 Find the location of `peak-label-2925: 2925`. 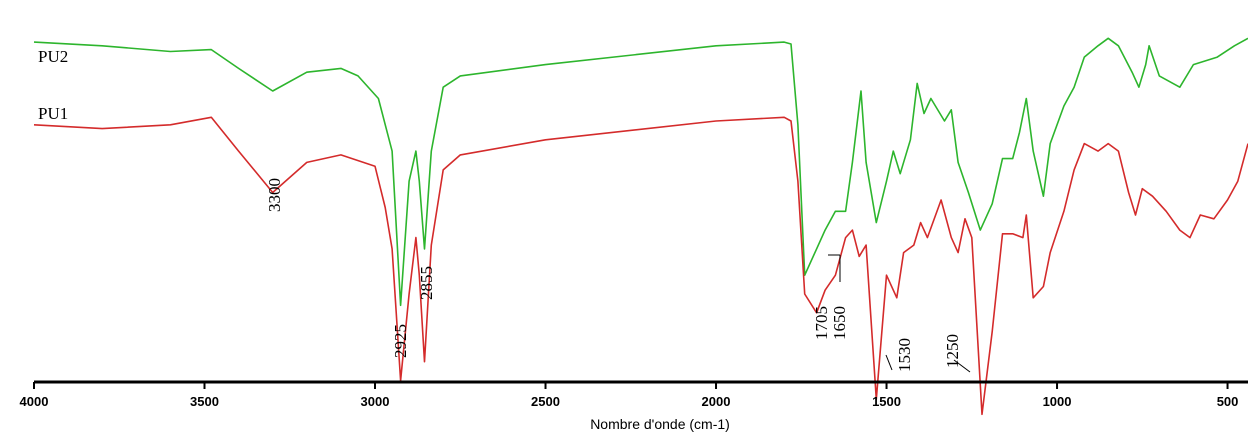

peak-label-2925: 2925 is located at coordinates (400, 341).